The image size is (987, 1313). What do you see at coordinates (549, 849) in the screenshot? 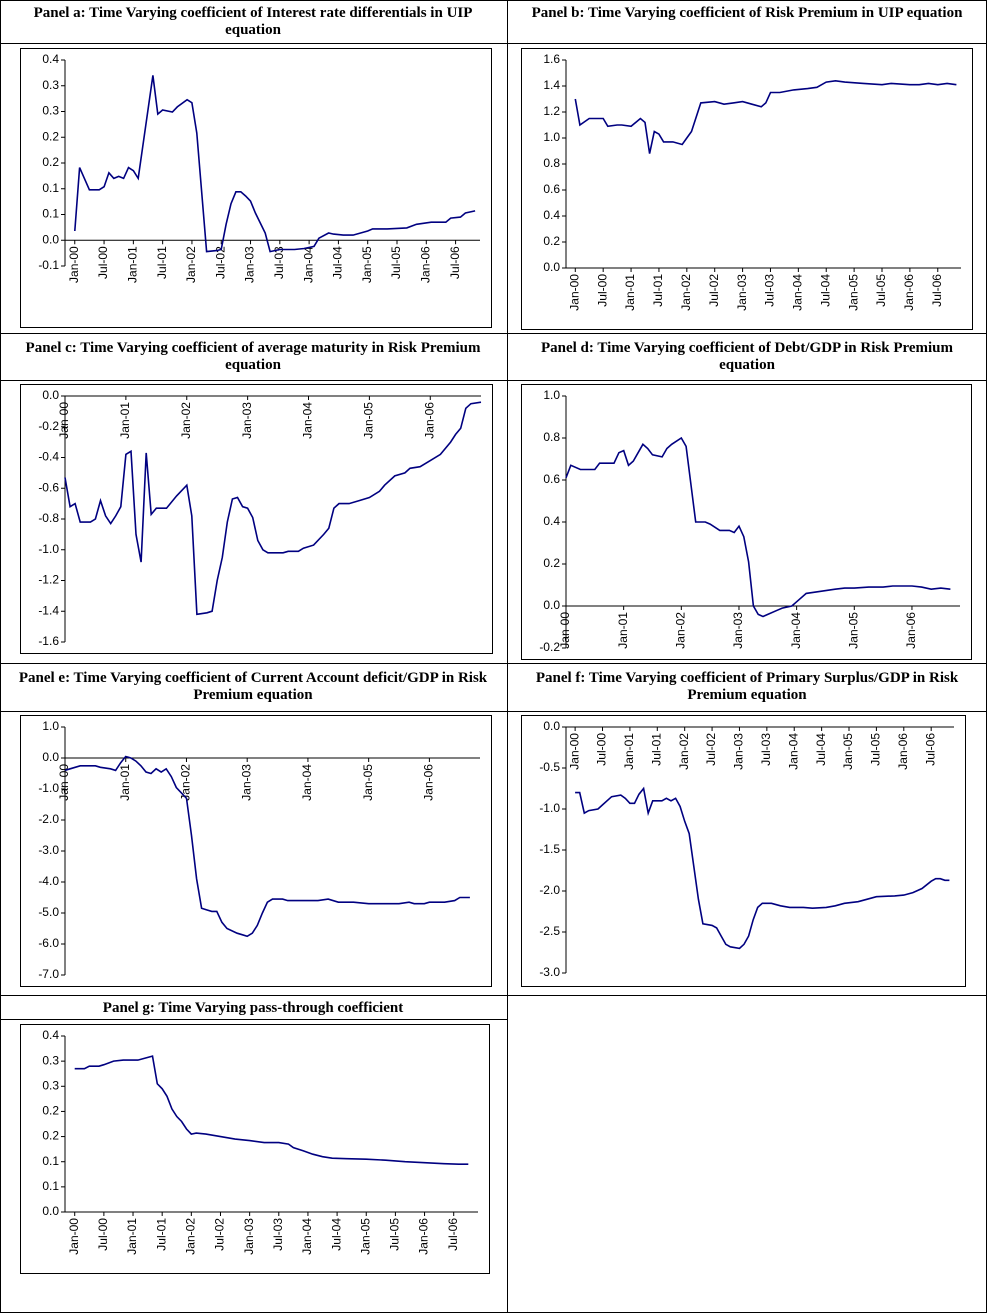
I see `y-tick-label: -1.5` at bounding box center [549, 849].